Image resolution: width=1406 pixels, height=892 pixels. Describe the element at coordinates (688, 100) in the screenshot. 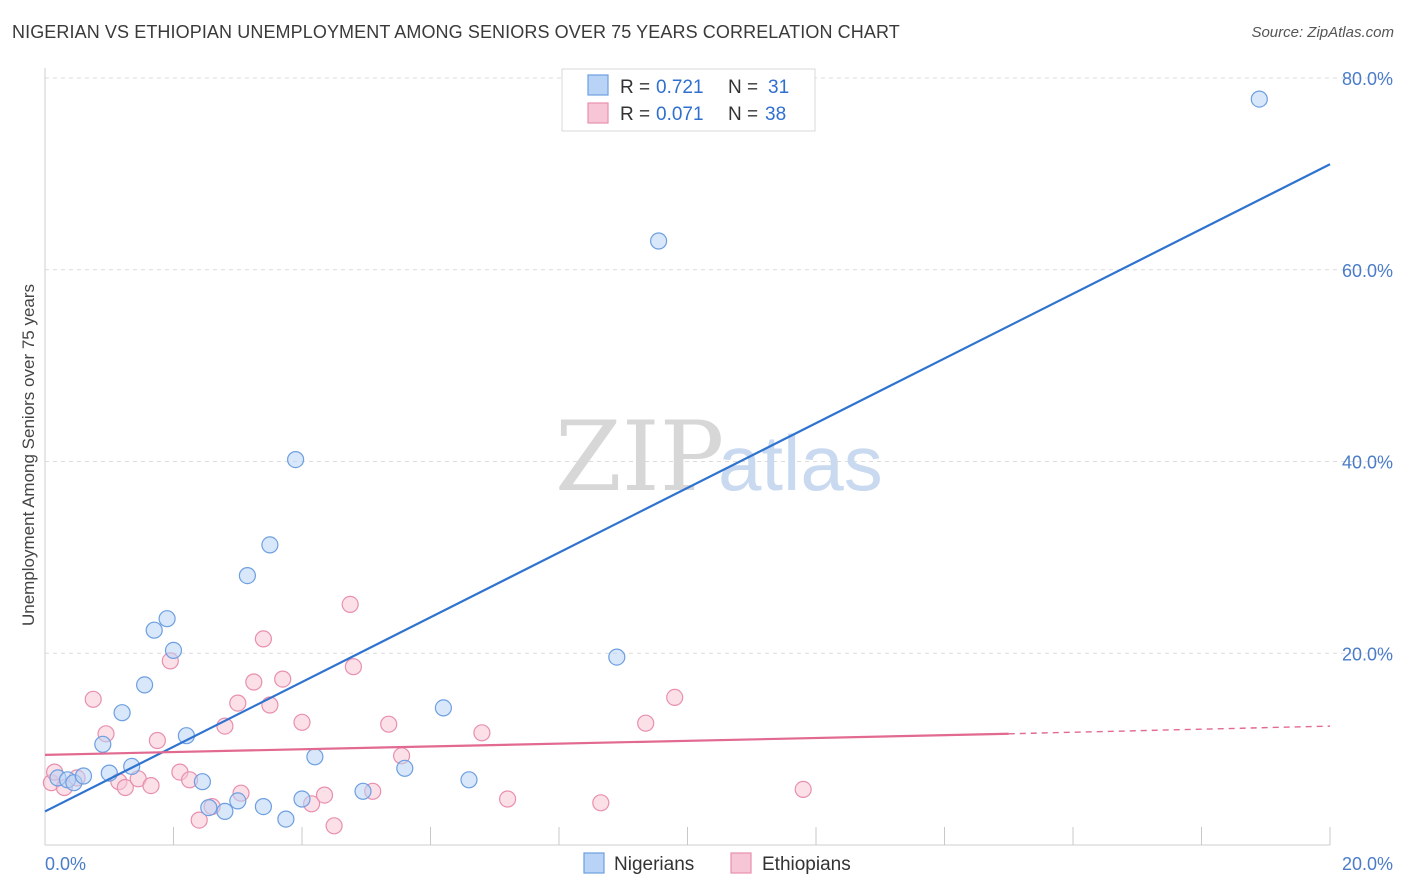

I see `top-legend: R = 0.721 N = 31 R = 0.071 N = 38` at that location.